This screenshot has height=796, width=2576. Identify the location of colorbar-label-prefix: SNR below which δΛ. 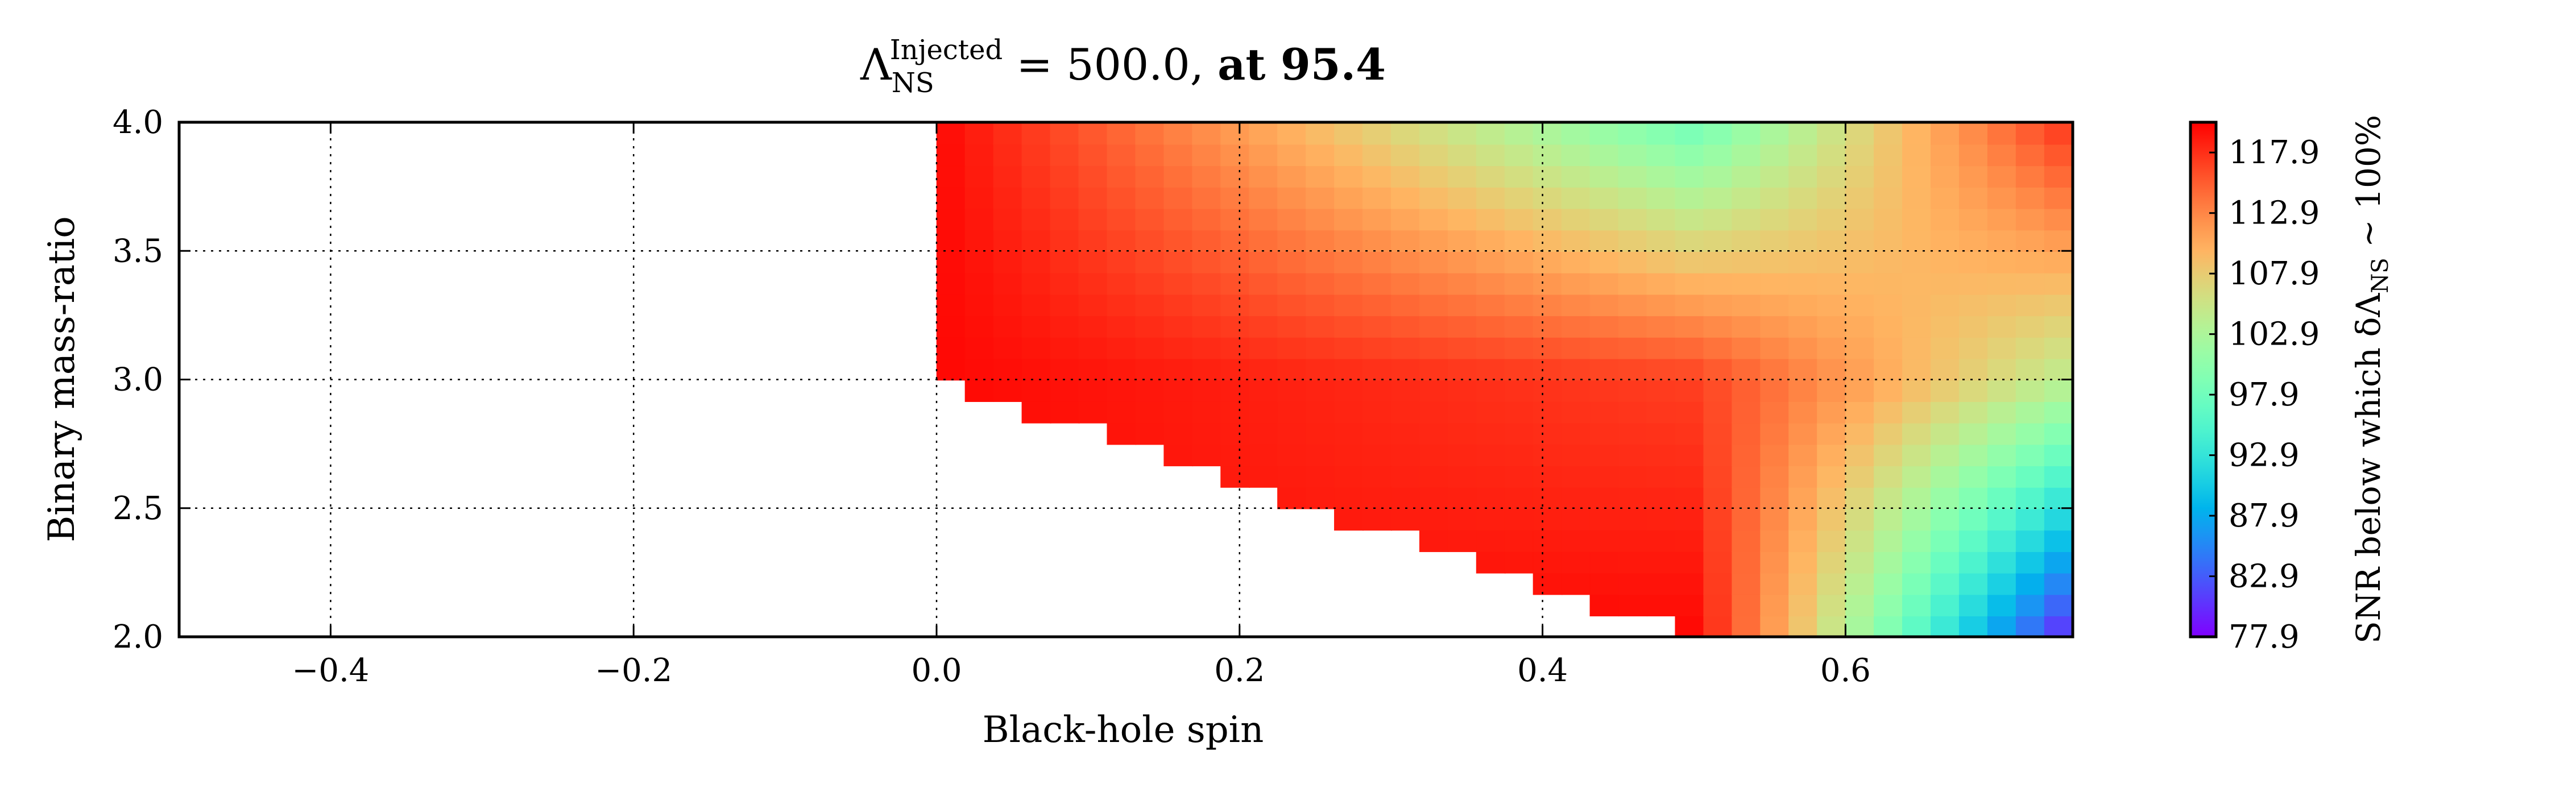
(2368, 469).